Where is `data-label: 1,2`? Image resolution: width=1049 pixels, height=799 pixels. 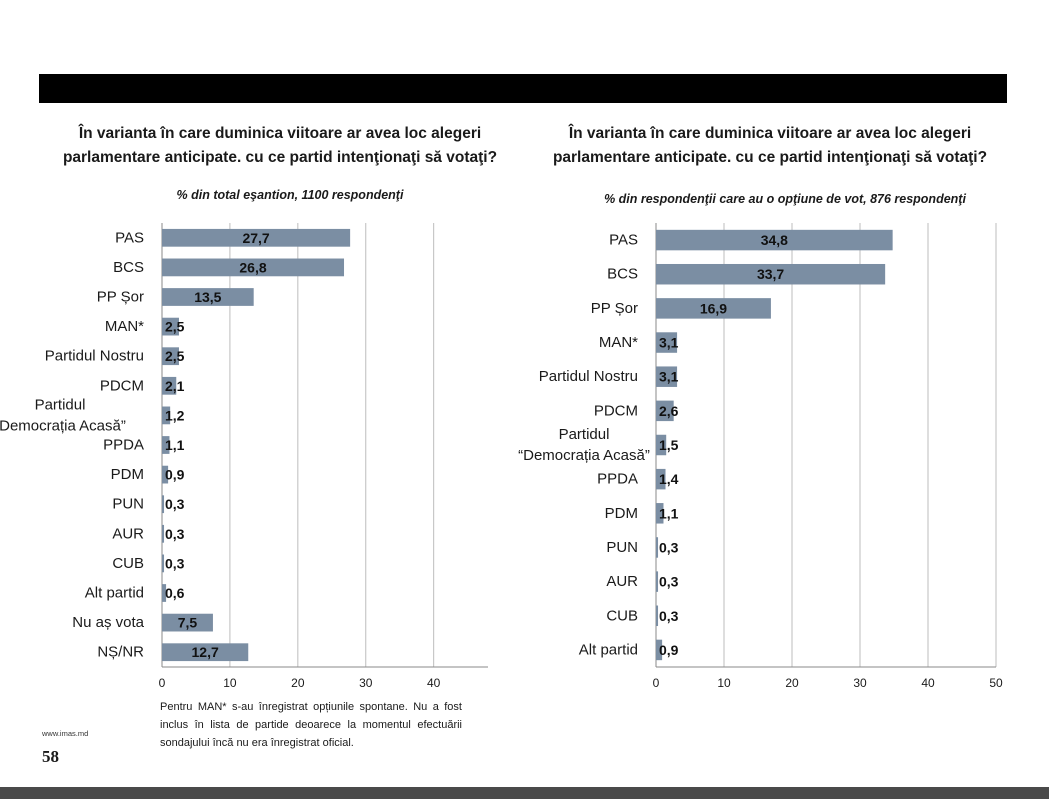
data-label: 1,2 is located at coordinates (175, 415).